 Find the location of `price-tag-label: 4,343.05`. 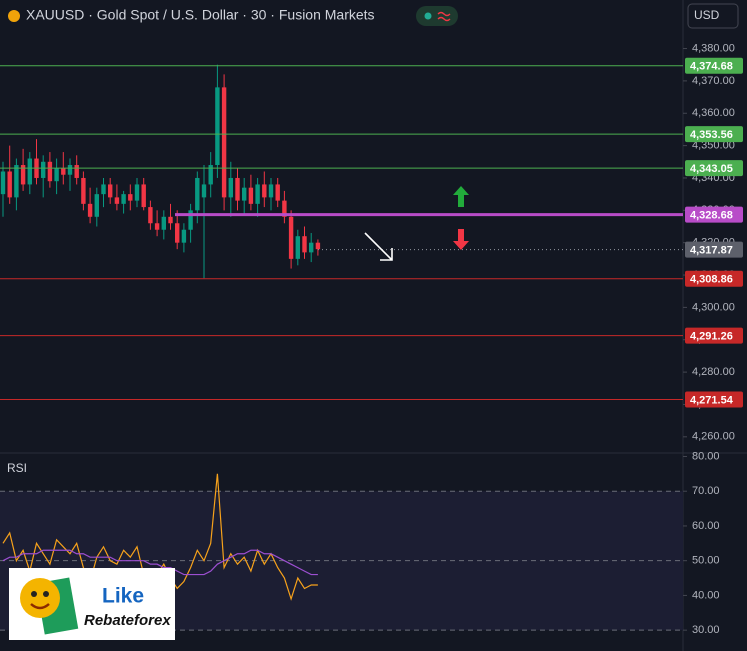

price-tag-label: 4,343.05 is located at coordinates (711, 169).